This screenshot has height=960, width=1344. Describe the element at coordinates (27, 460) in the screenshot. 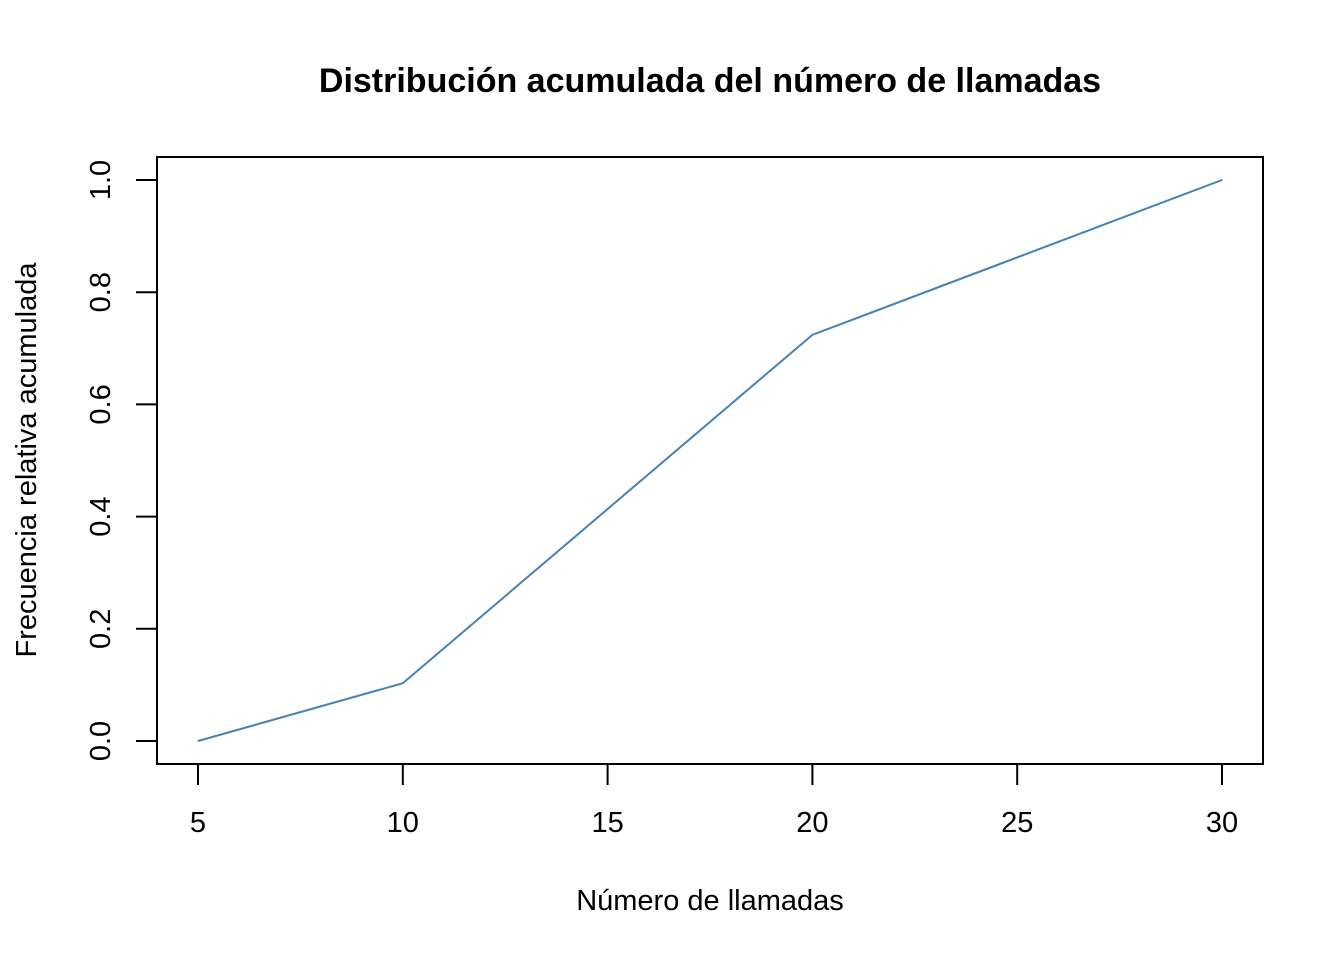

I see `y-axis-label: Frecuencia relativa acumulada` at that location.